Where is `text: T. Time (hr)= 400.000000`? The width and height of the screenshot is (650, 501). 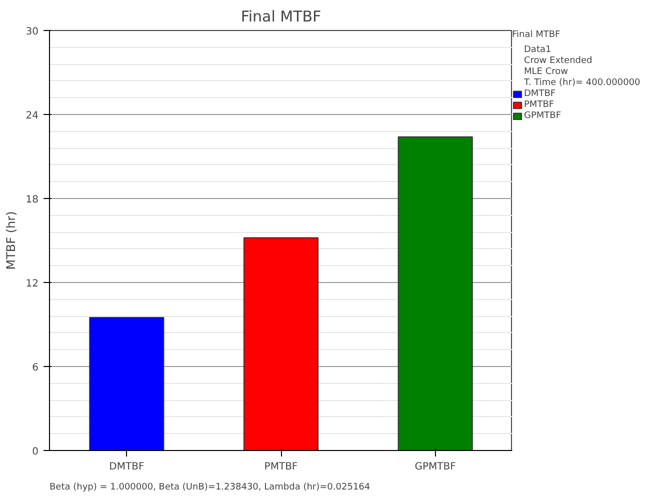 text: T. Time (hr)= 400.000000 is located at coordinates (582, 83).